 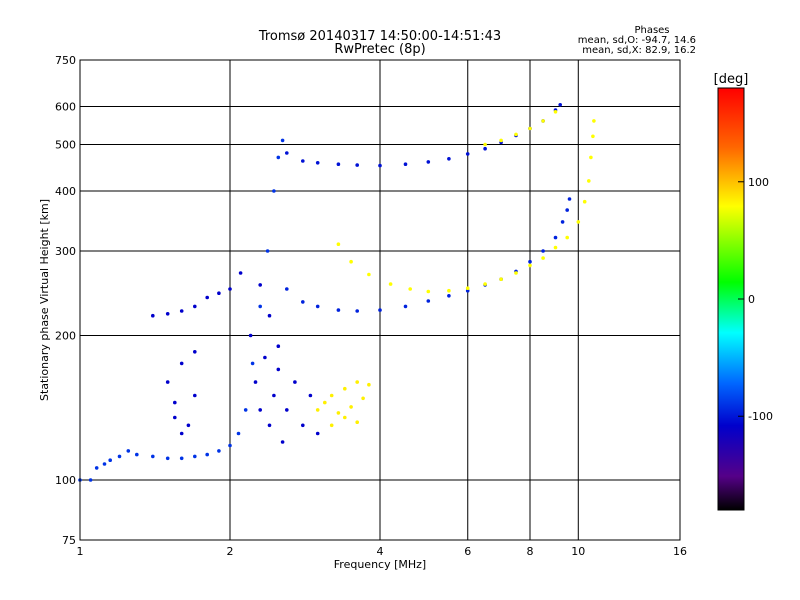 I want to click on x-axis-ticks: 1 2 4 6 8 10 16, so click(x=382, y=551).